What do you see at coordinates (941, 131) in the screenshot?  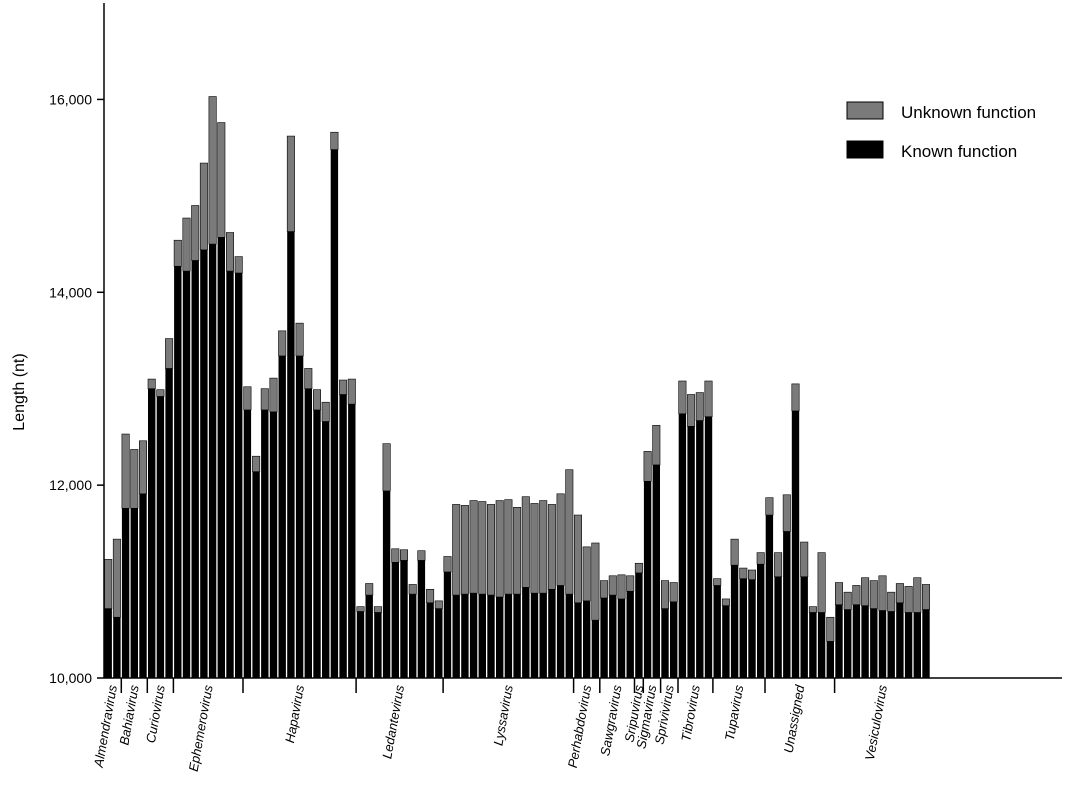 I see `legend: Unknown function Known function` at bounding box center [941, 131].